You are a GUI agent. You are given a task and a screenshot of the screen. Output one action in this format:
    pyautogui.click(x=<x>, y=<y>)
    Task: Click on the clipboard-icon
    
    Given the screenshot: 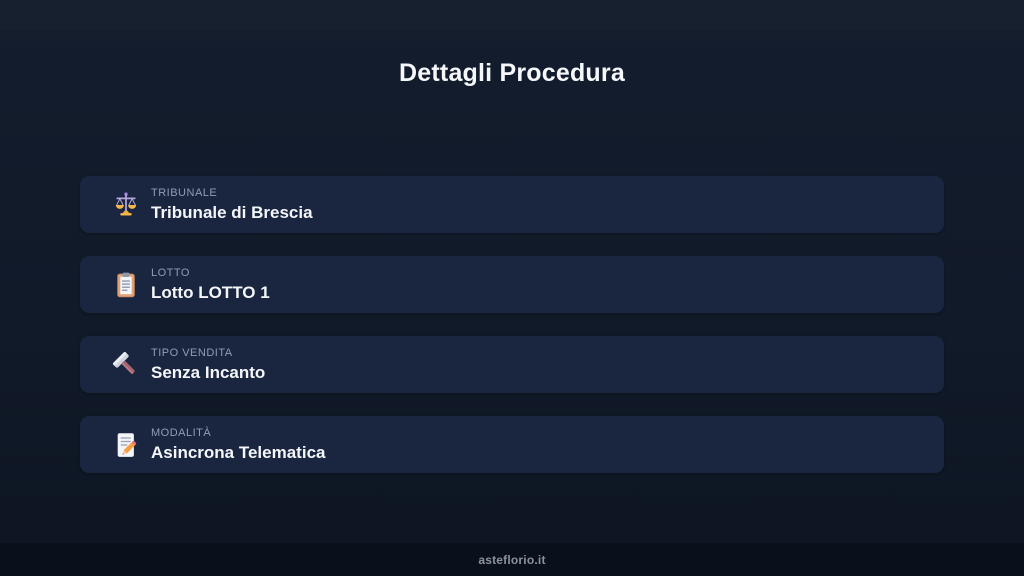 What is the action you would take?
    pyautogui.click(x=126, y=285)
    